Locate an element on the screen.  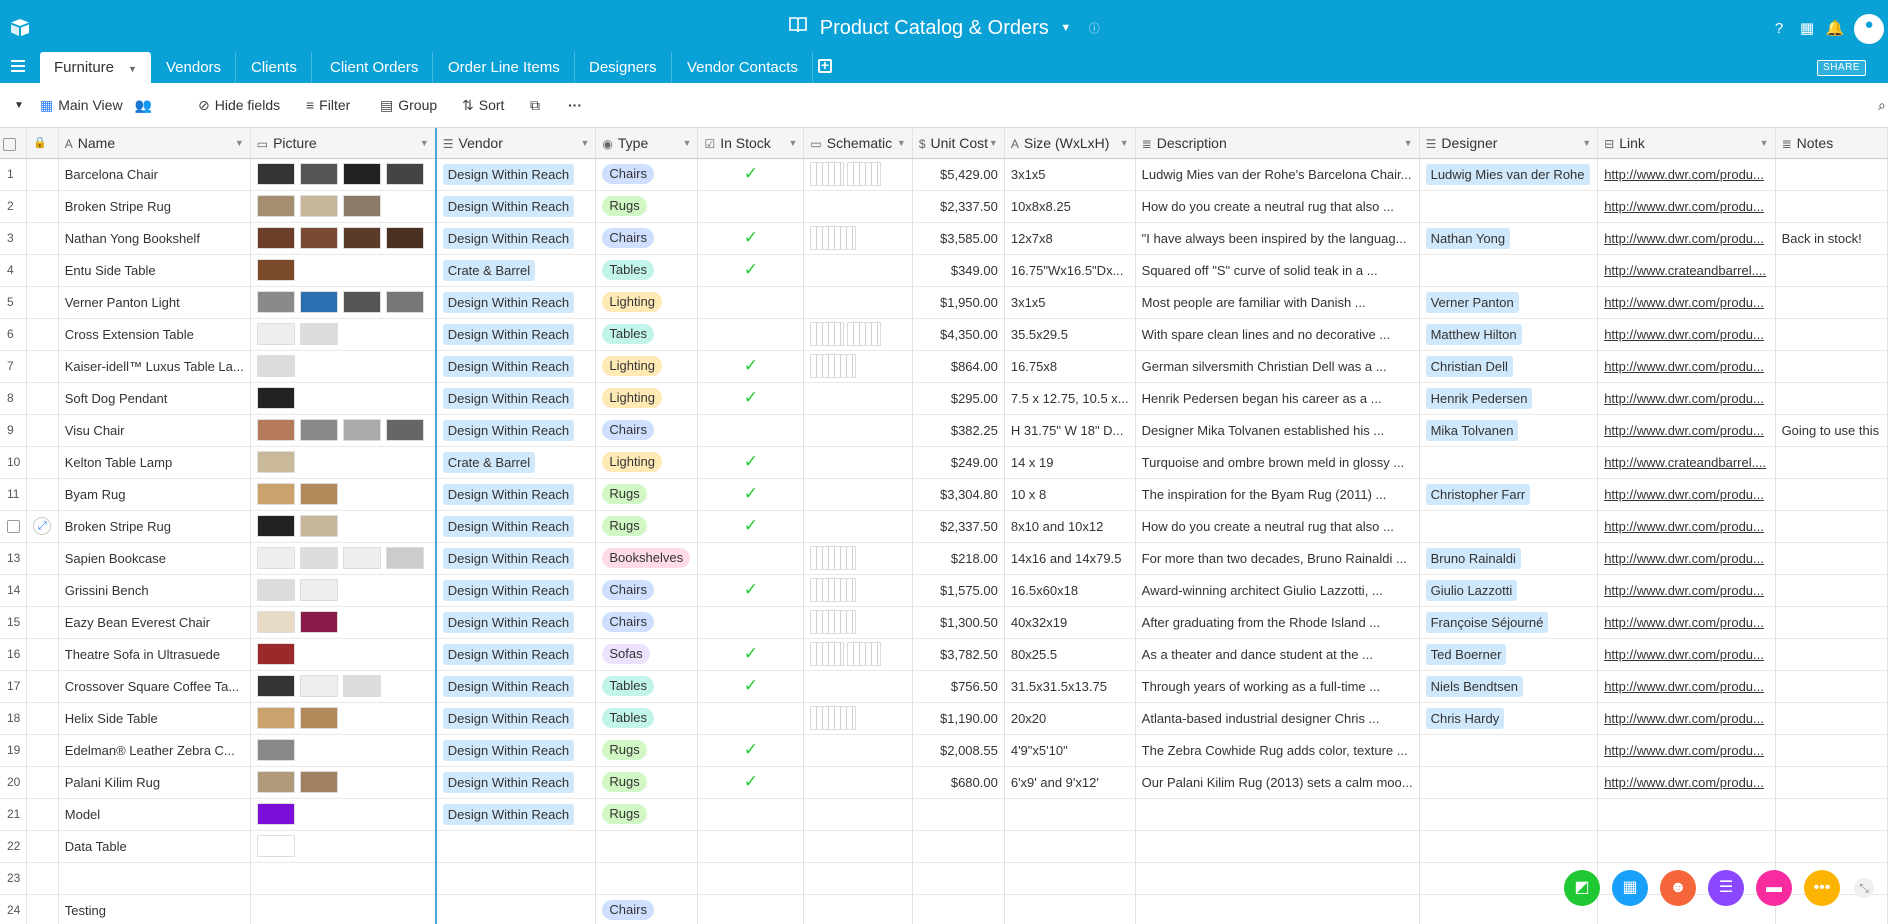
designer-cell: Christian Dell is located at coordinates (1509, 366).